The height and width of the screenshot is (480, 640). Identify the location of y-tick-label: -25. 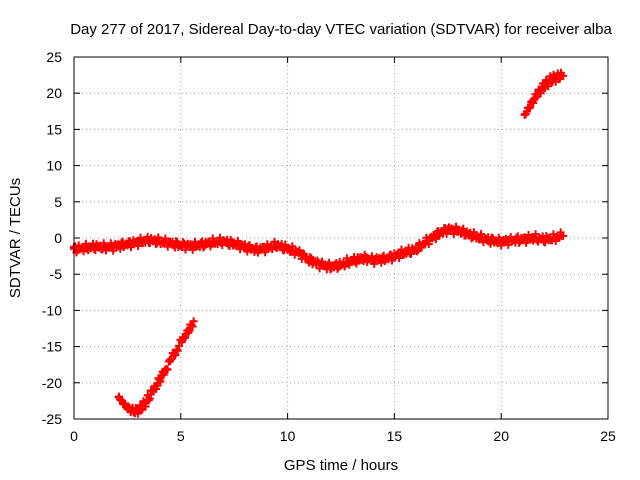
(52, 419).